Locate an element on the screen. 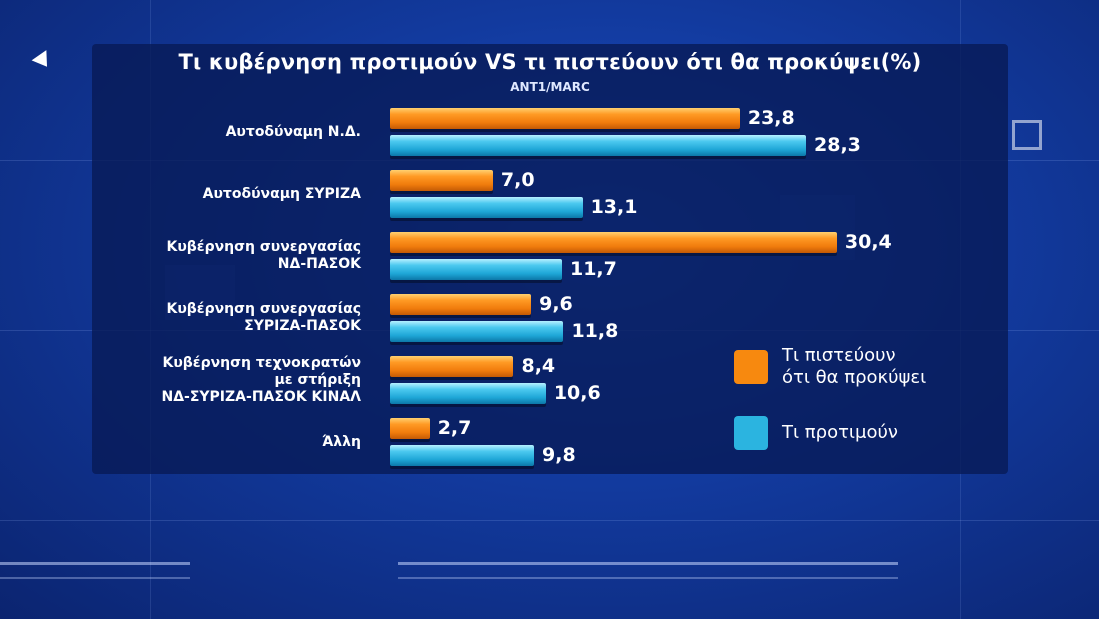 This screenshot has height=619, width=1099. data-label: 13,1 is located at coordinates (614, 207).